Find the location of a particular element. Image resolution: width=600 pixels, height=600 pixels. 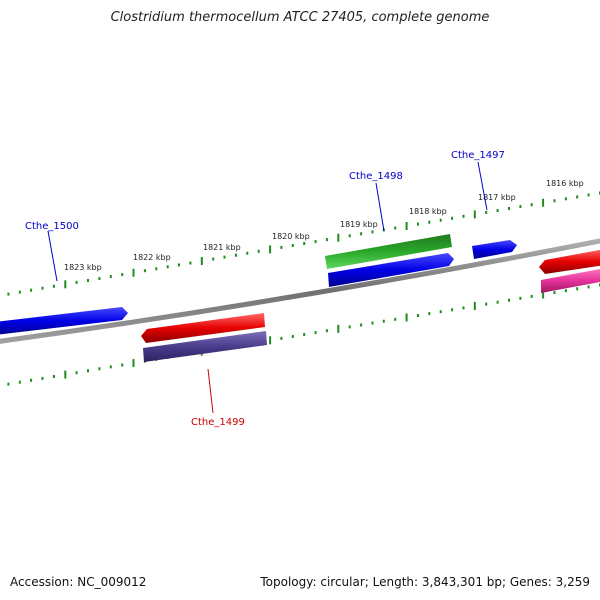

gene-label-cthe-1500: Cthe_1500 is located at coordinates (52, 226).